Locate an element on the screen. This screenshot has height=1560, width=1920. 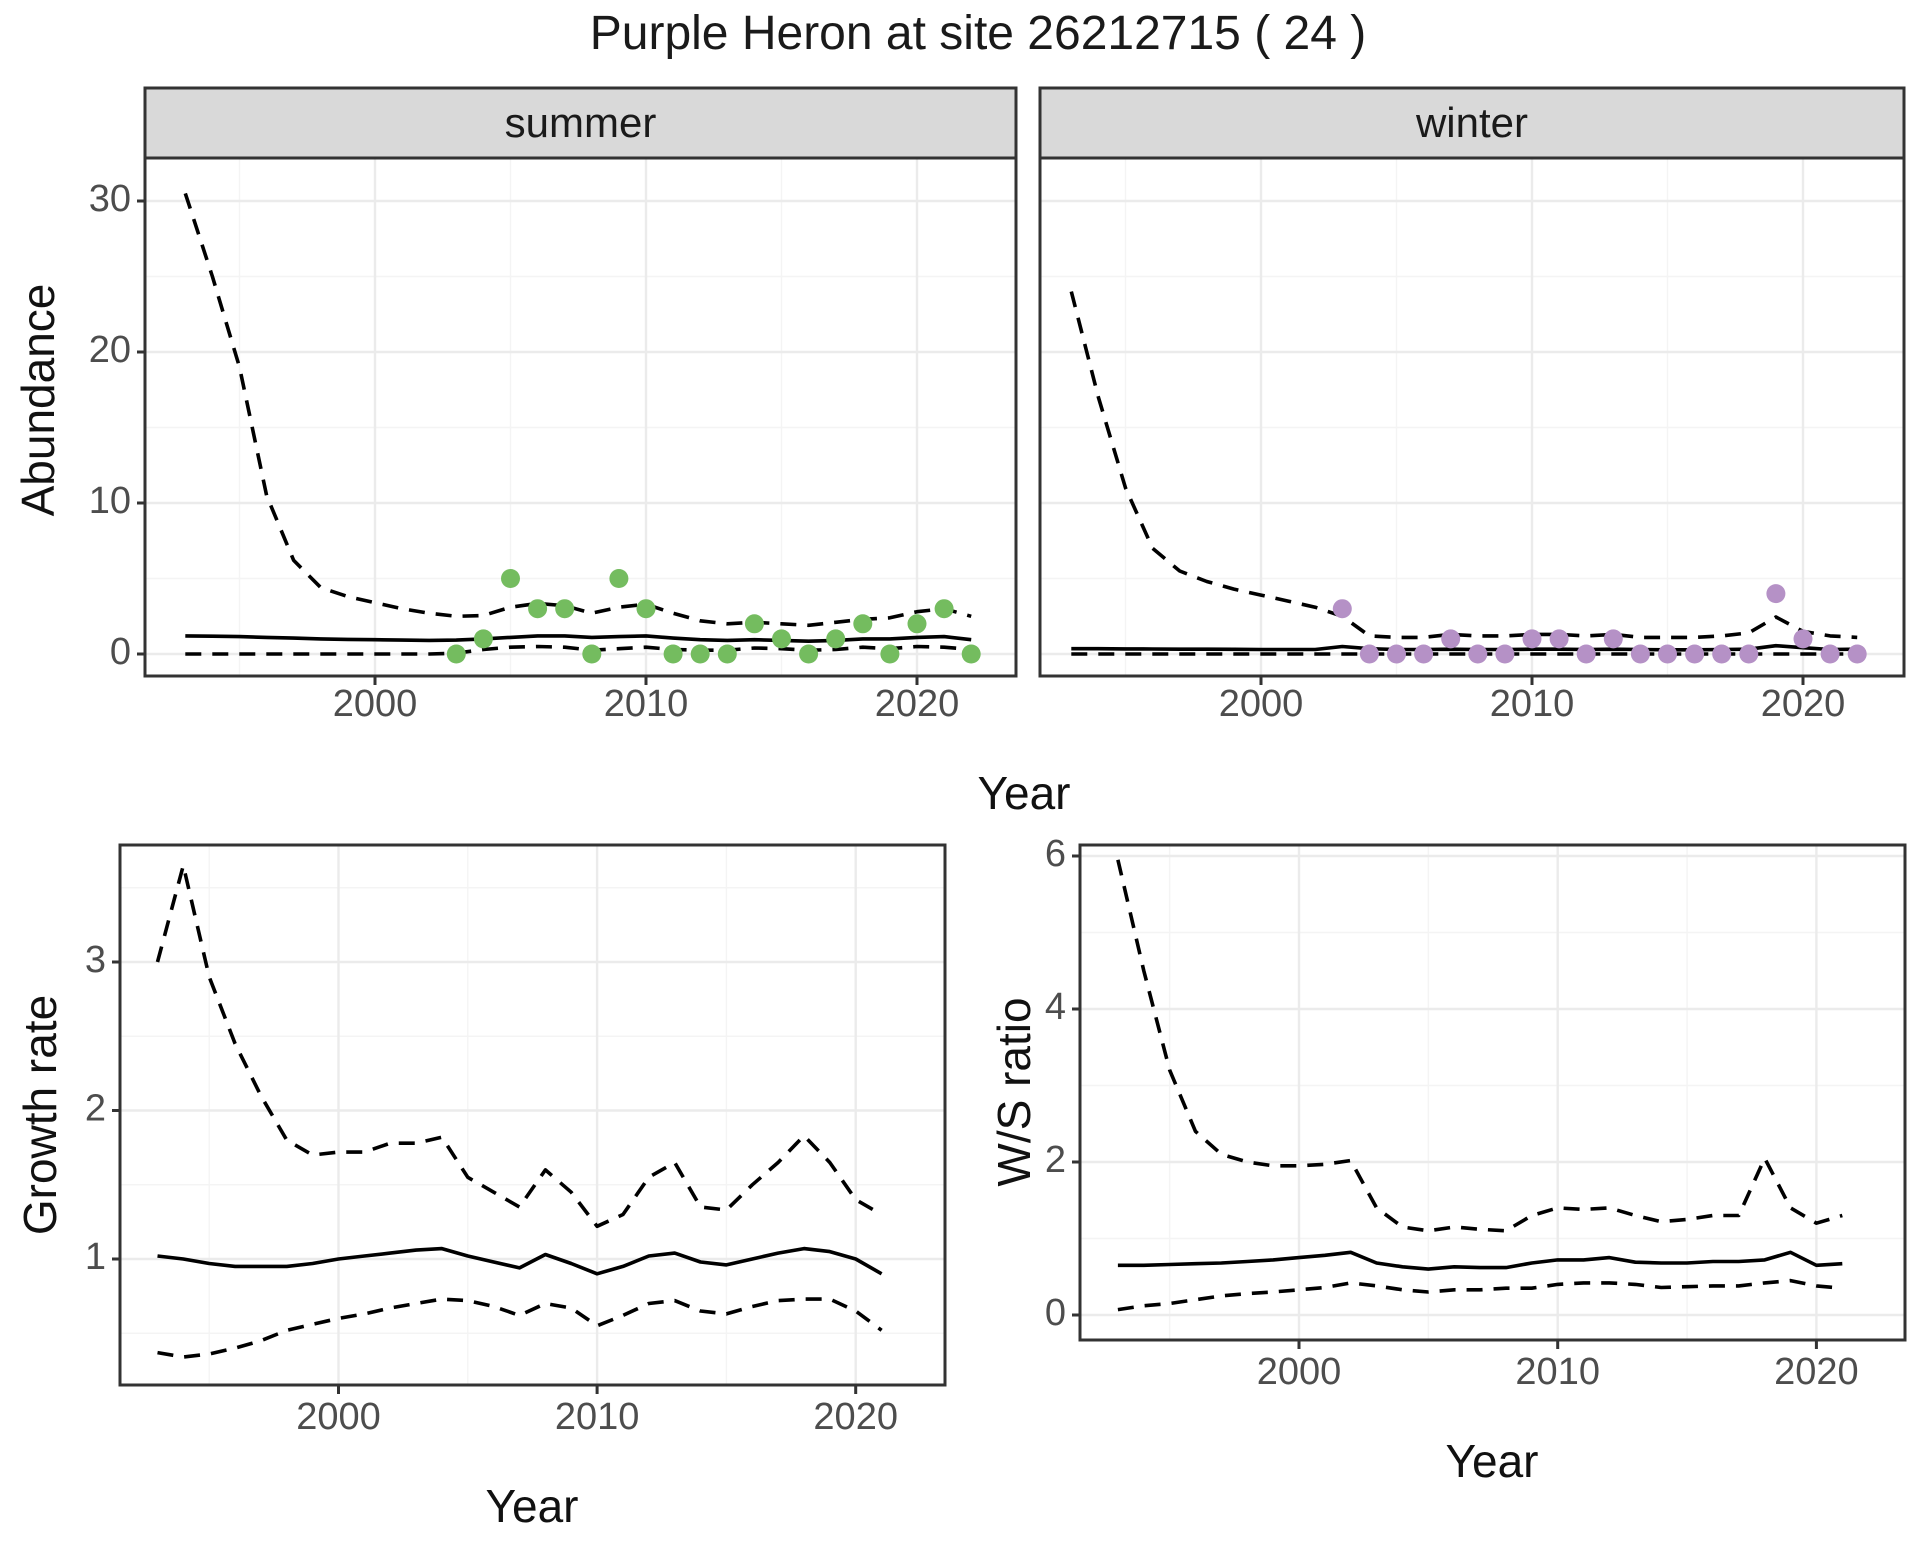
chart-title: Purple Heron at site 26212715 ( 24 ) is located at coordinates (978, 33).